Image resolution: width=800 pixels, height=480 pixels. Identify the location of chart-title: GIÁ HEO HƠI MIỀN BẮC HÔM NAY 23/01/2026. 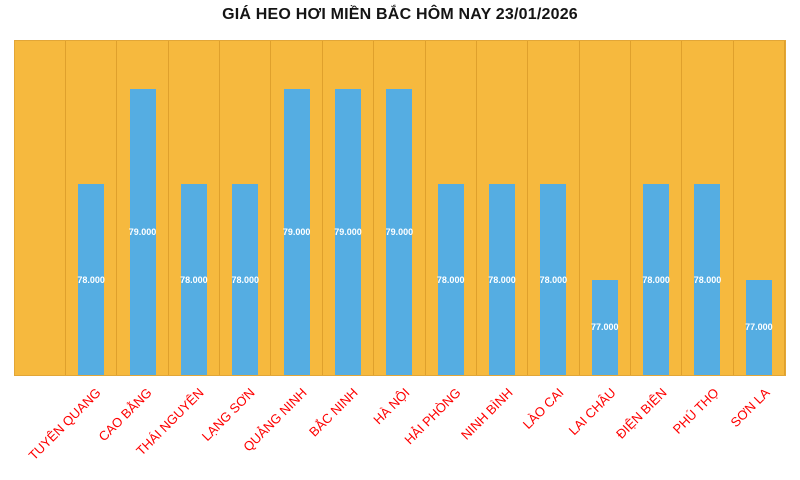
(400, 14).